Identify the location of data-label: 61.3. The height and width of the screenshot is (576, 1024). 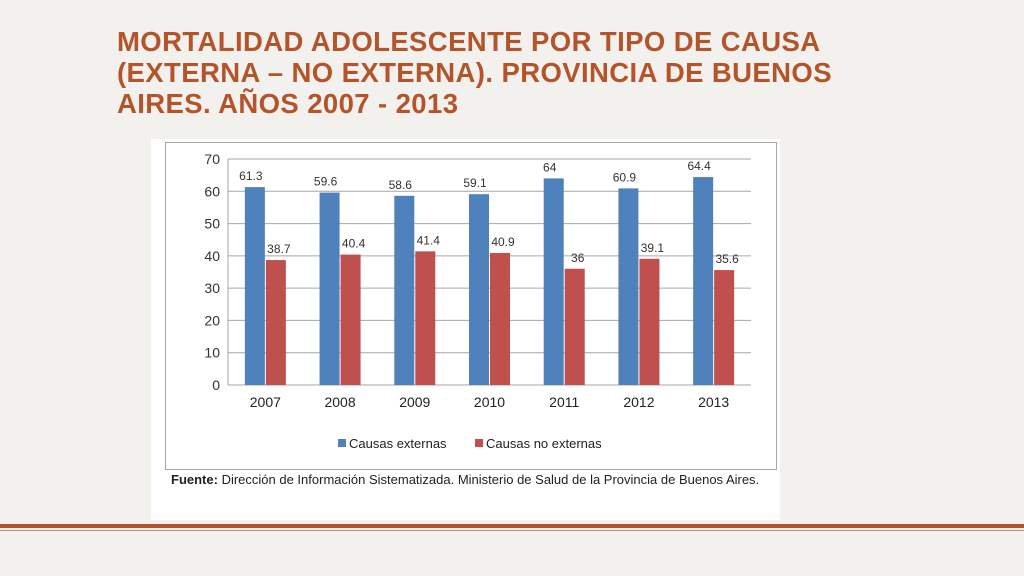
(251, 176).